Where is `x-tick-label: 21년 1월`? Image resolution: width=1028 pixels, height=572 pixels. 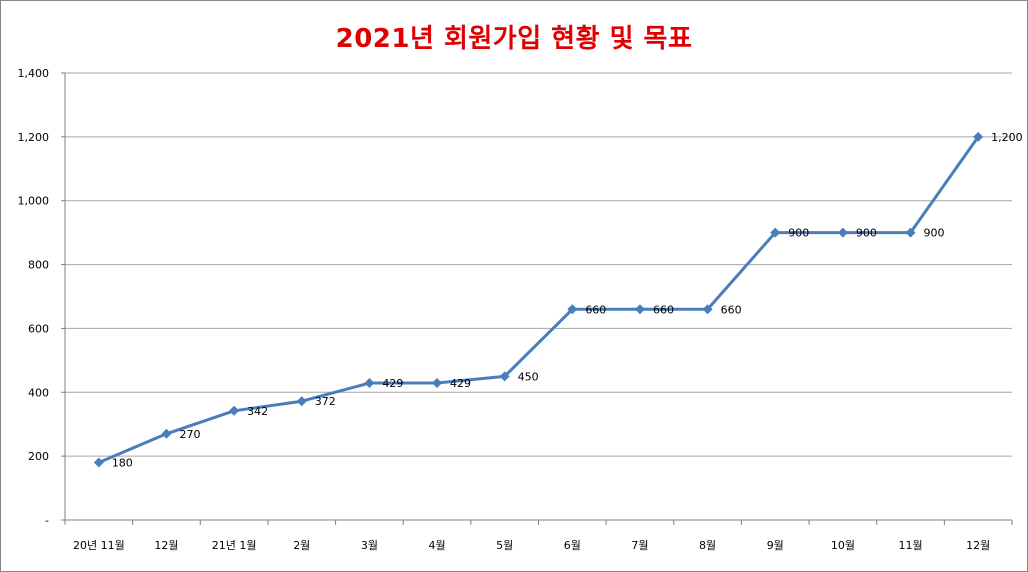
x-tick-label: 21년 1월 is located at coordinates (234, 545).